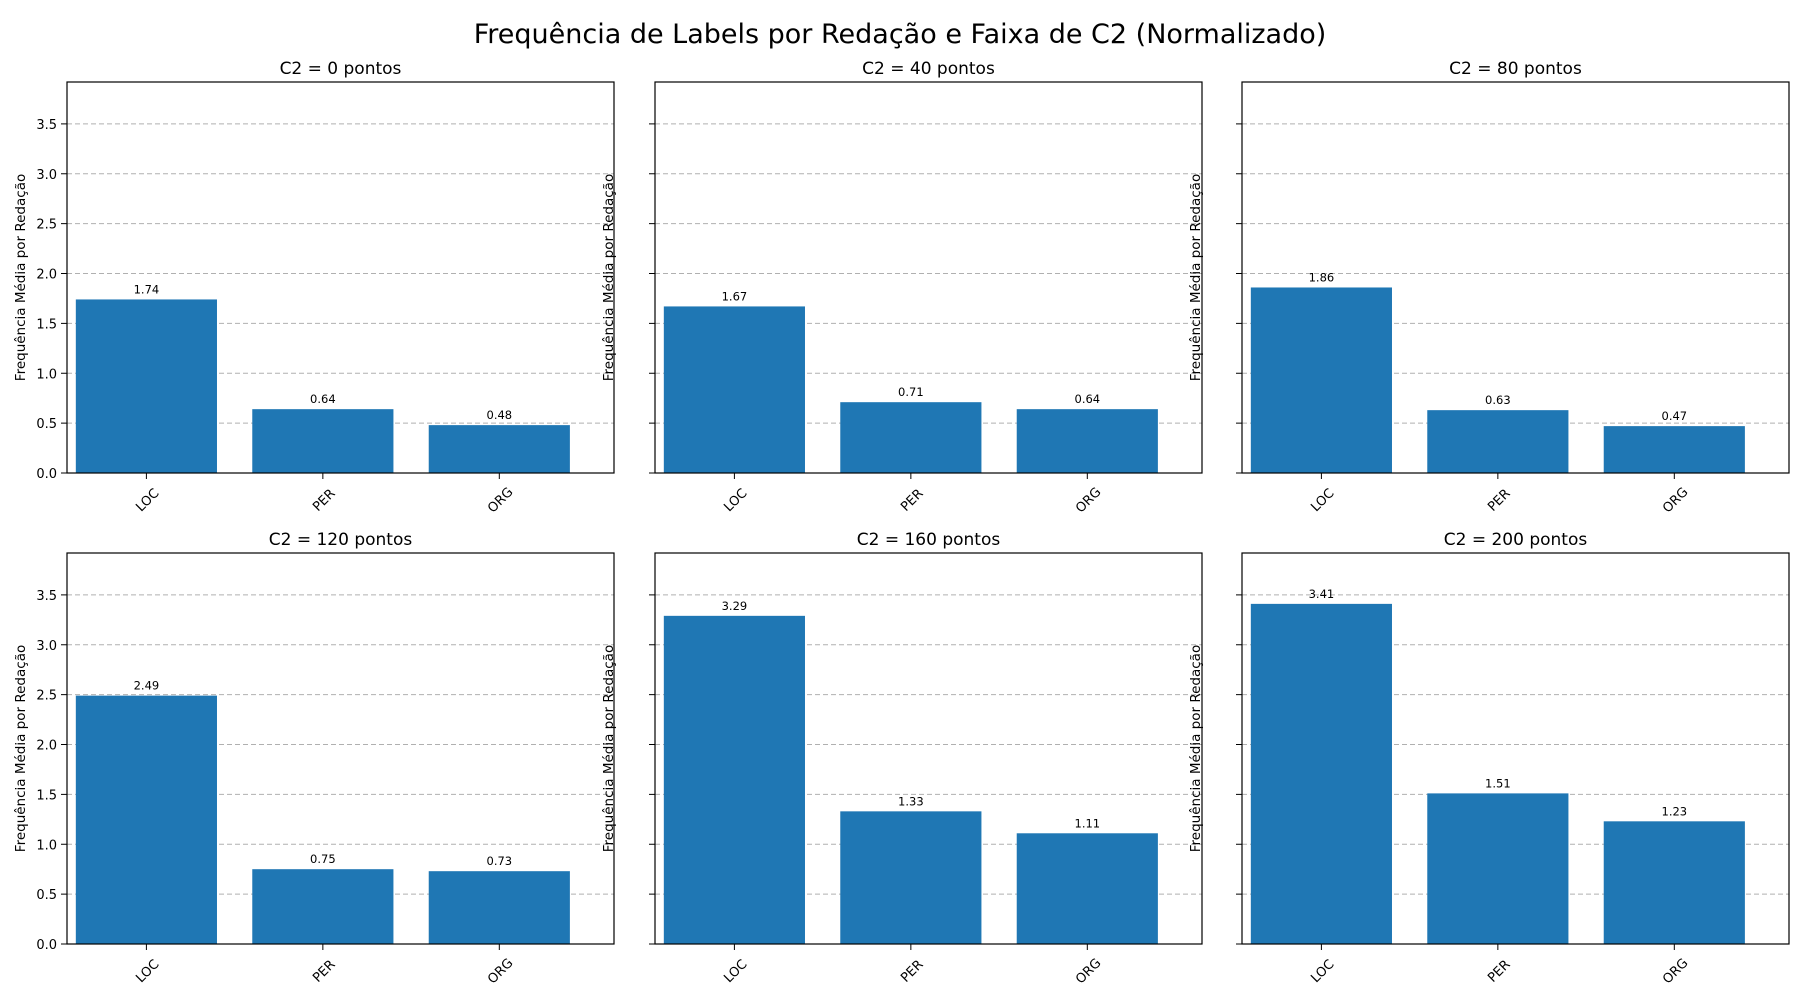 Image resolution: width=1800 pixels, height=1004 pixels. What do you see at coordinates (341, 540) in the screenshot?
I see `panel-title: C2 = 120 pontos` at bounding box center [341, 540].